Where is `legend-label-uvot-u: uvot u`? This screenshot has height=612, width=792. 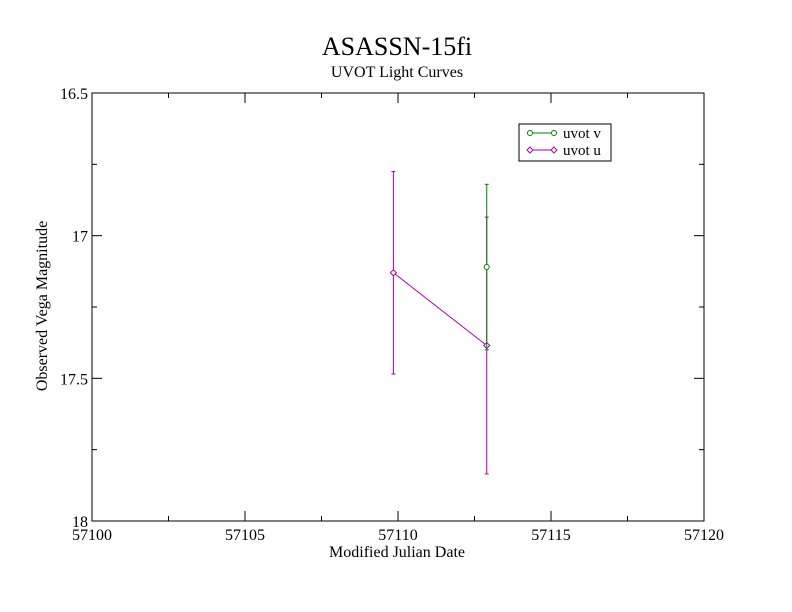 legend-label-uvot-u: uvot u is located at coordinates (582, 151).